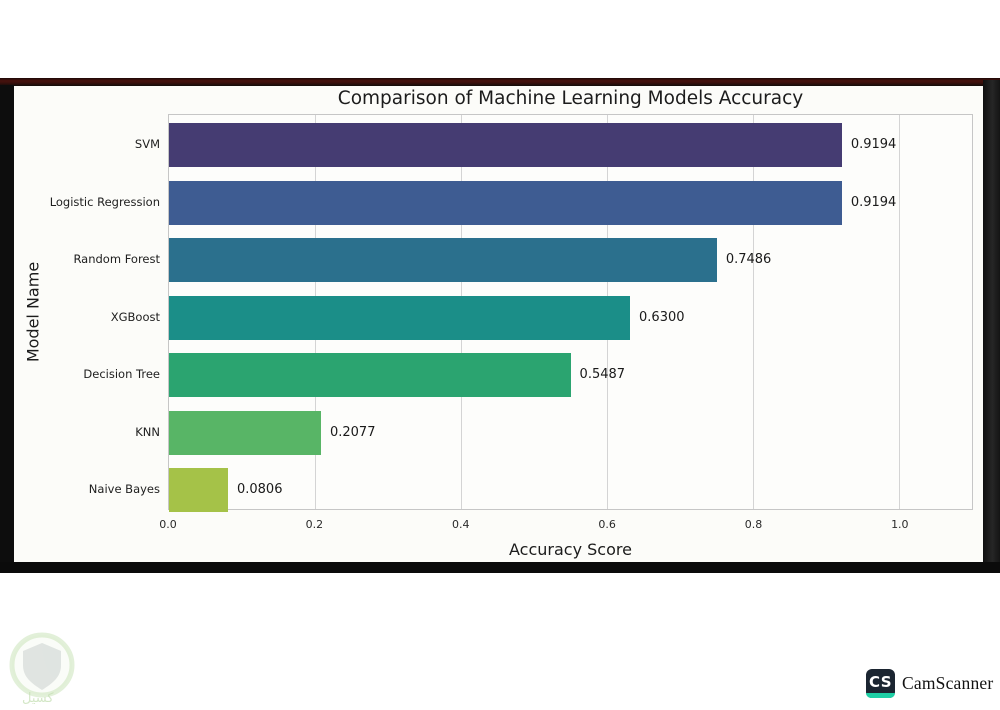 The width and height of the screenshot is (1000, 710). Describe the element at coordinates (753, 312) in the screenshot. I see `gridline-0.8` at that location.